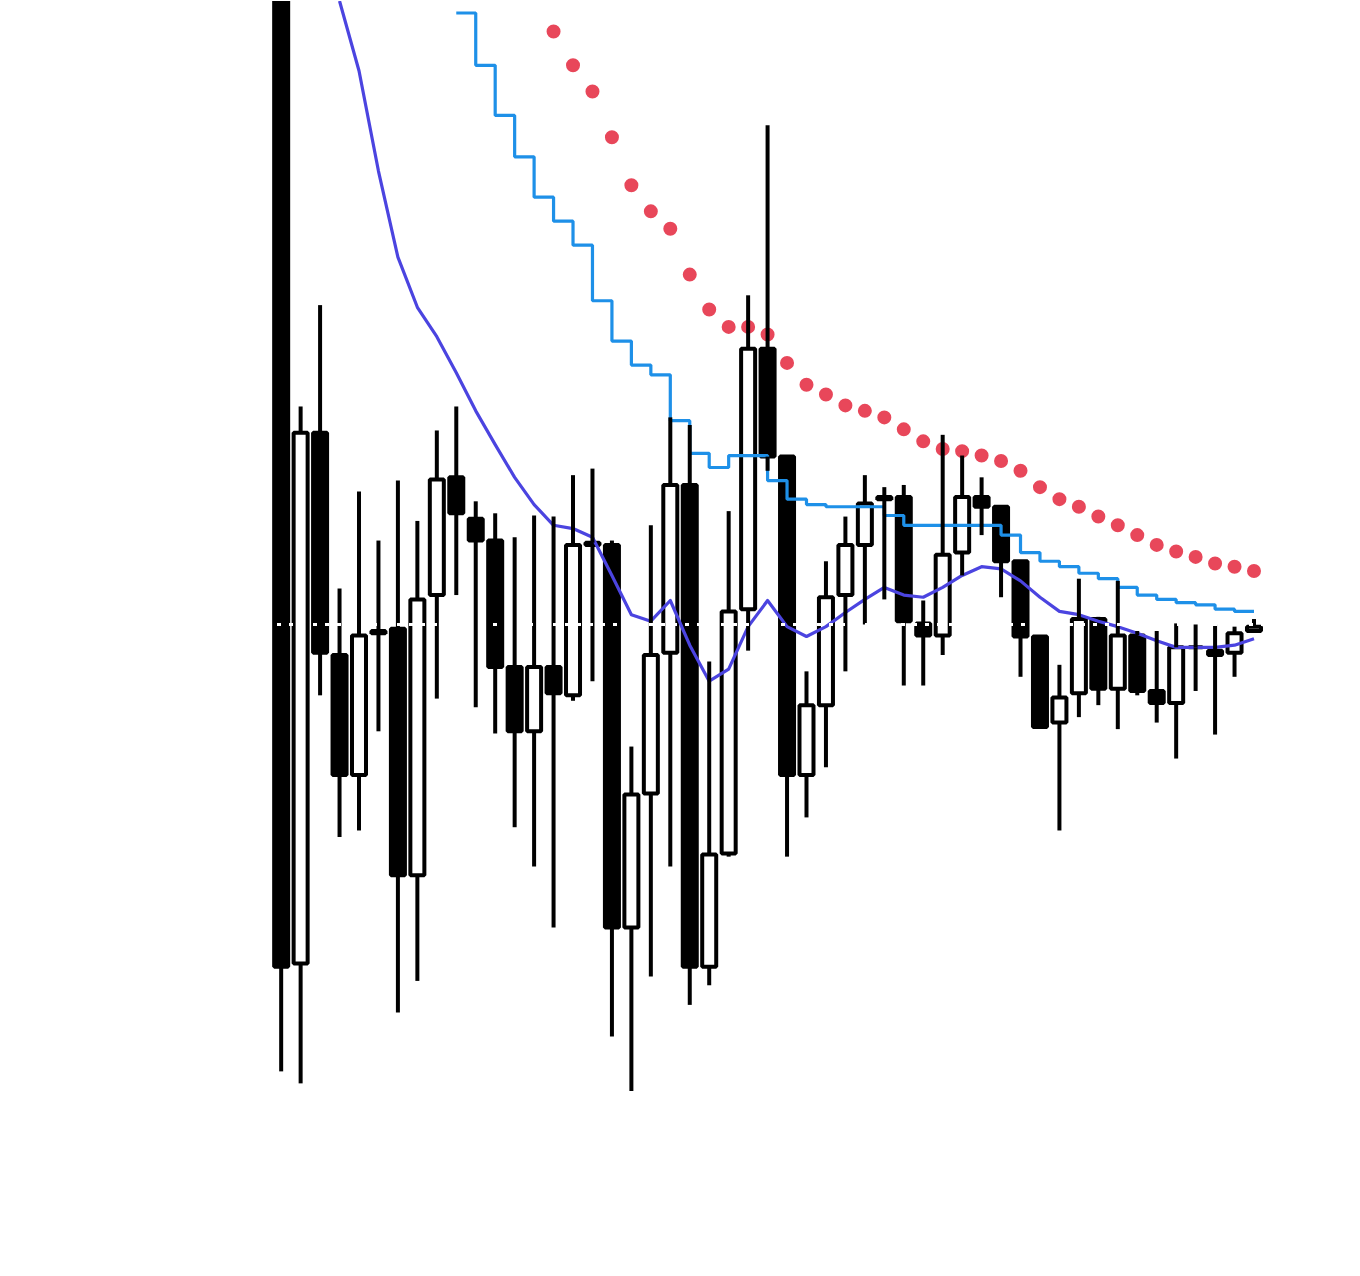 This screenshot has width=1360, height=1276. I want to click on candlestick, so click(1195, 657).